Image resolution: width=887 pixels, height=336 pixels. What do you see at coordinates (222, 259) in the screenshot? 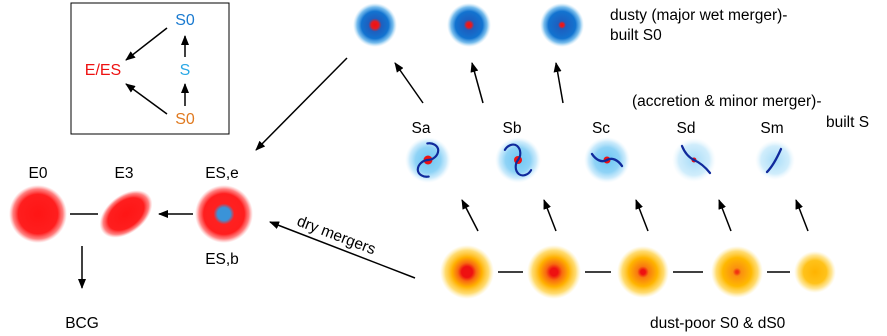
I see `label-es-b: ES,b` at bounding box center [222, 259].